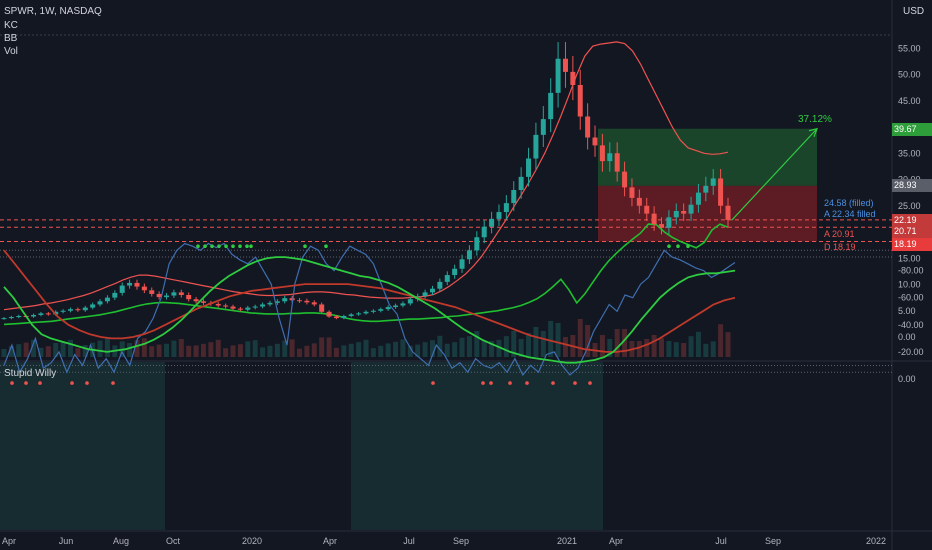  I want to click on price-tick-label: 15.00, so click(909, 258).